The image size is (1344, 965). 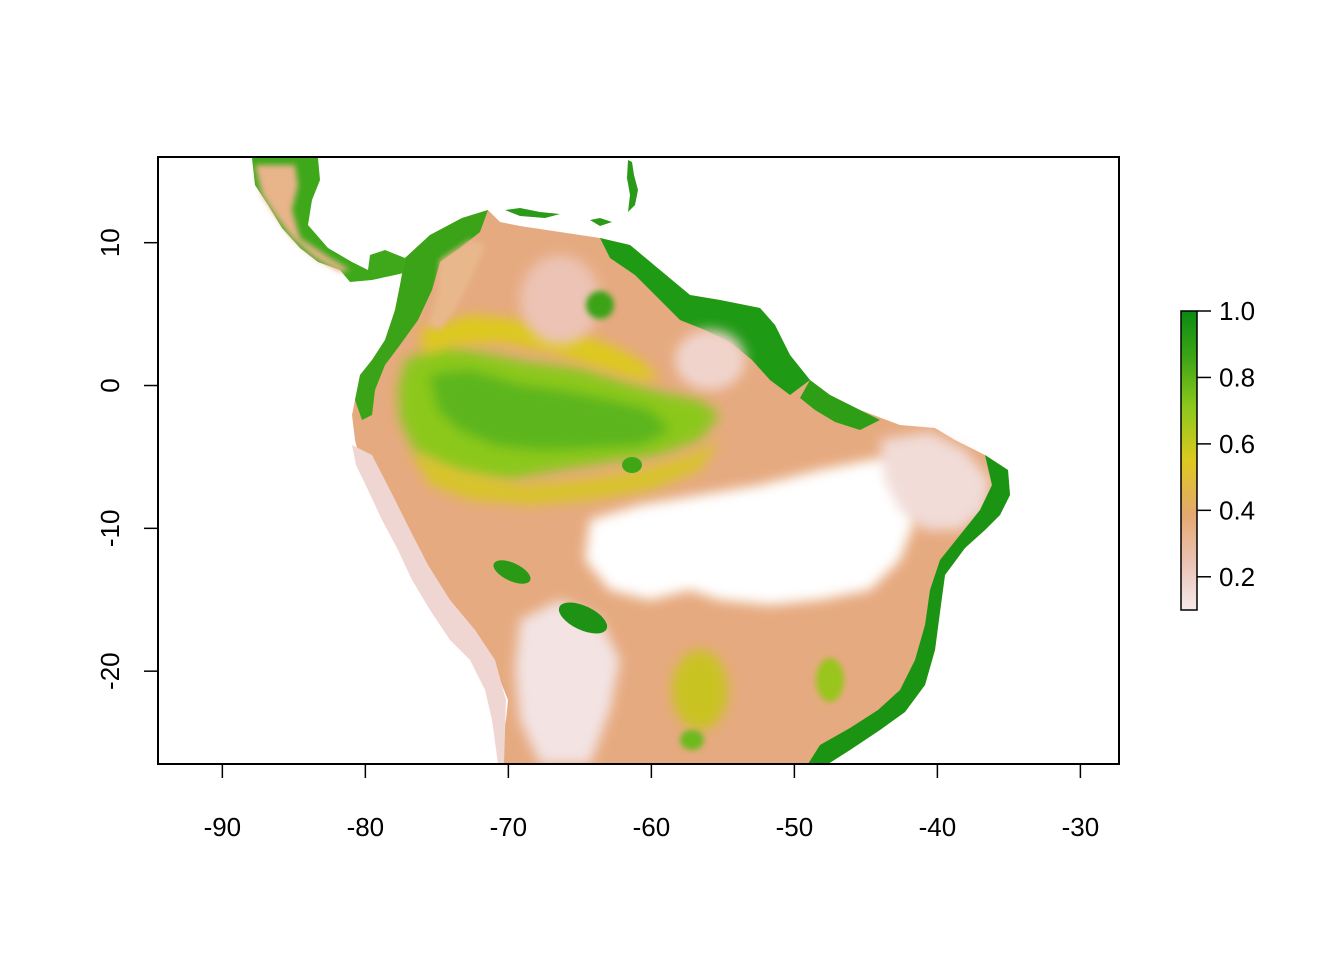 I want to click on y-tick-label: 0, so click(x=110, y=385).